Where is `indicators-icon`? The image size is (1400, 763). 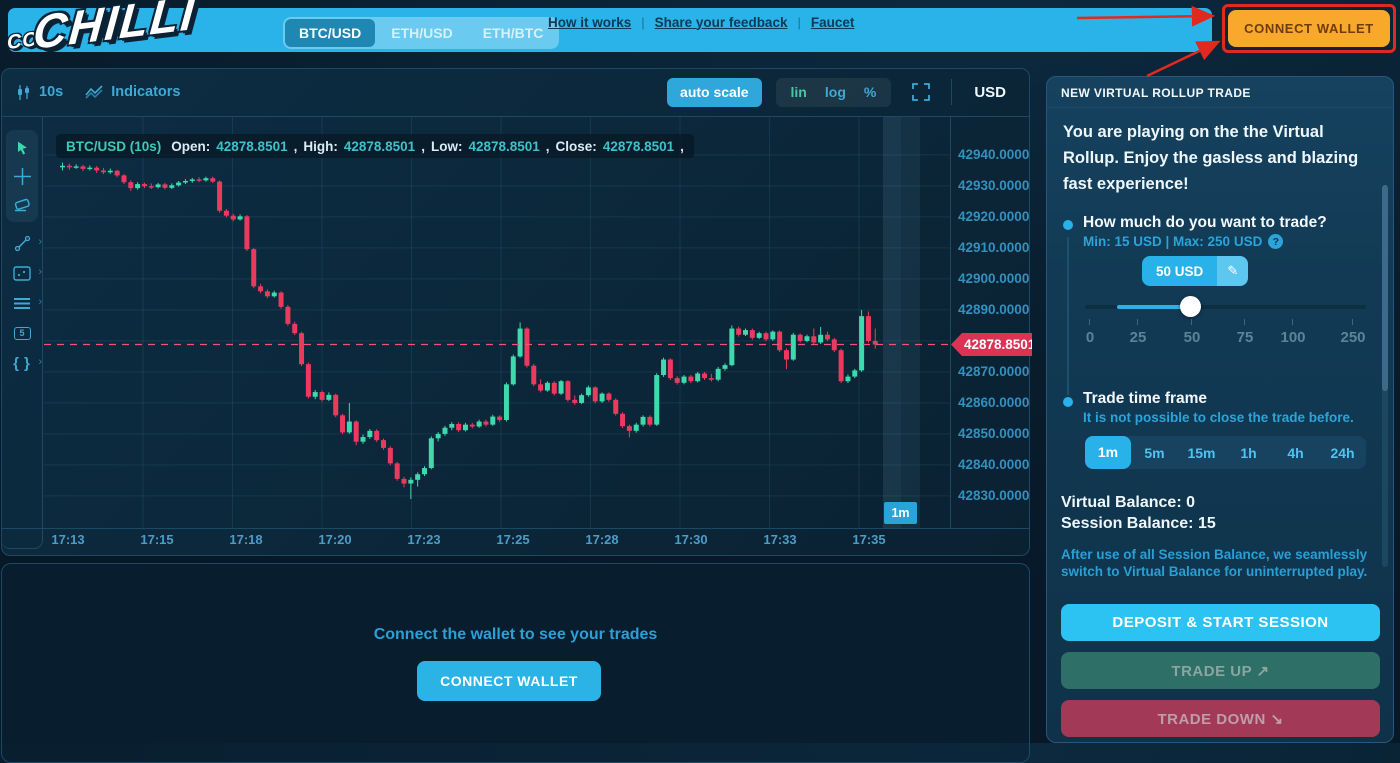 indicators-icon is located at coordinates (94, 92).